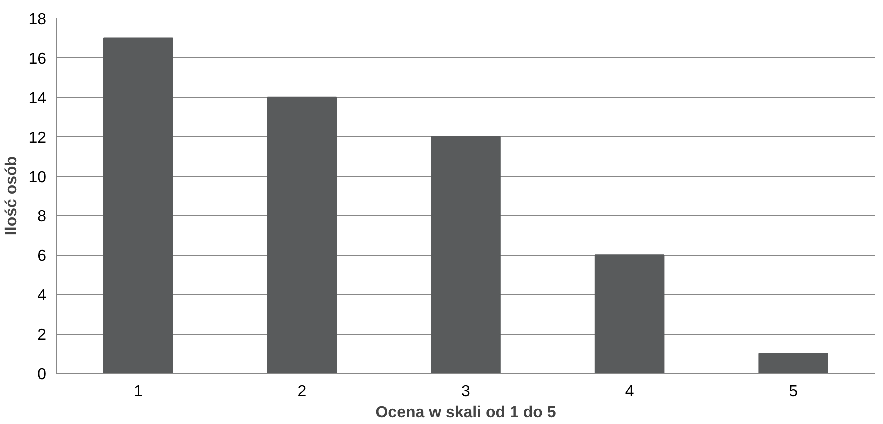 Image resolution: width=883 pixels, height=424 pixels. What do you see at coordinates (466, 392) in the screenshot?
I see `x-tick-label: 3` at bounding box center [466, 392].